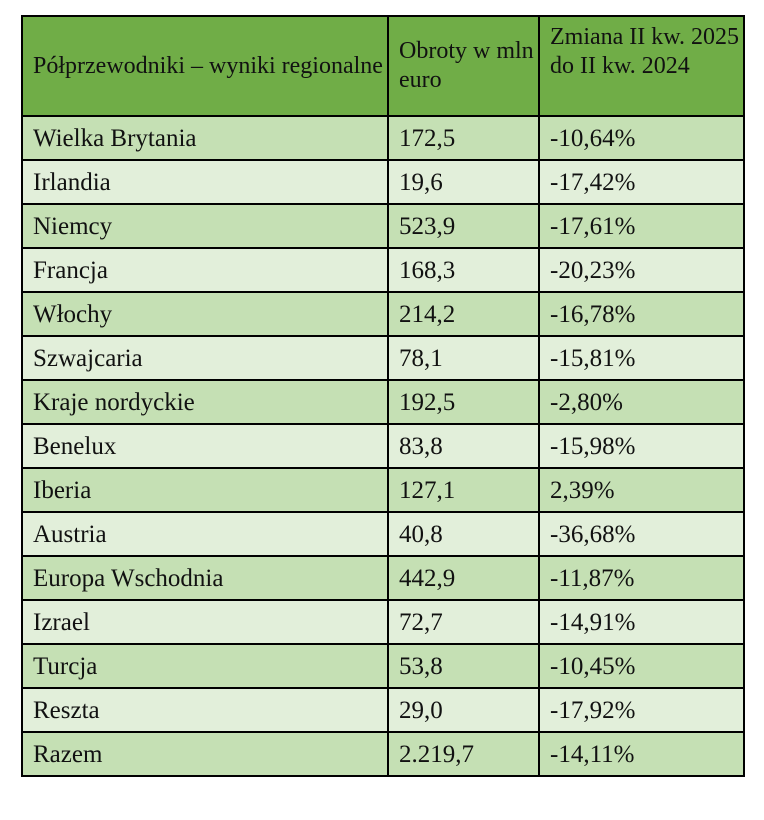 The height and width of the screenshot is (820, 764). What do you see at coordinates (463, 490) in the screenshot?
I see `cell-turnover: 127,1` at bounding box center [463, 490].